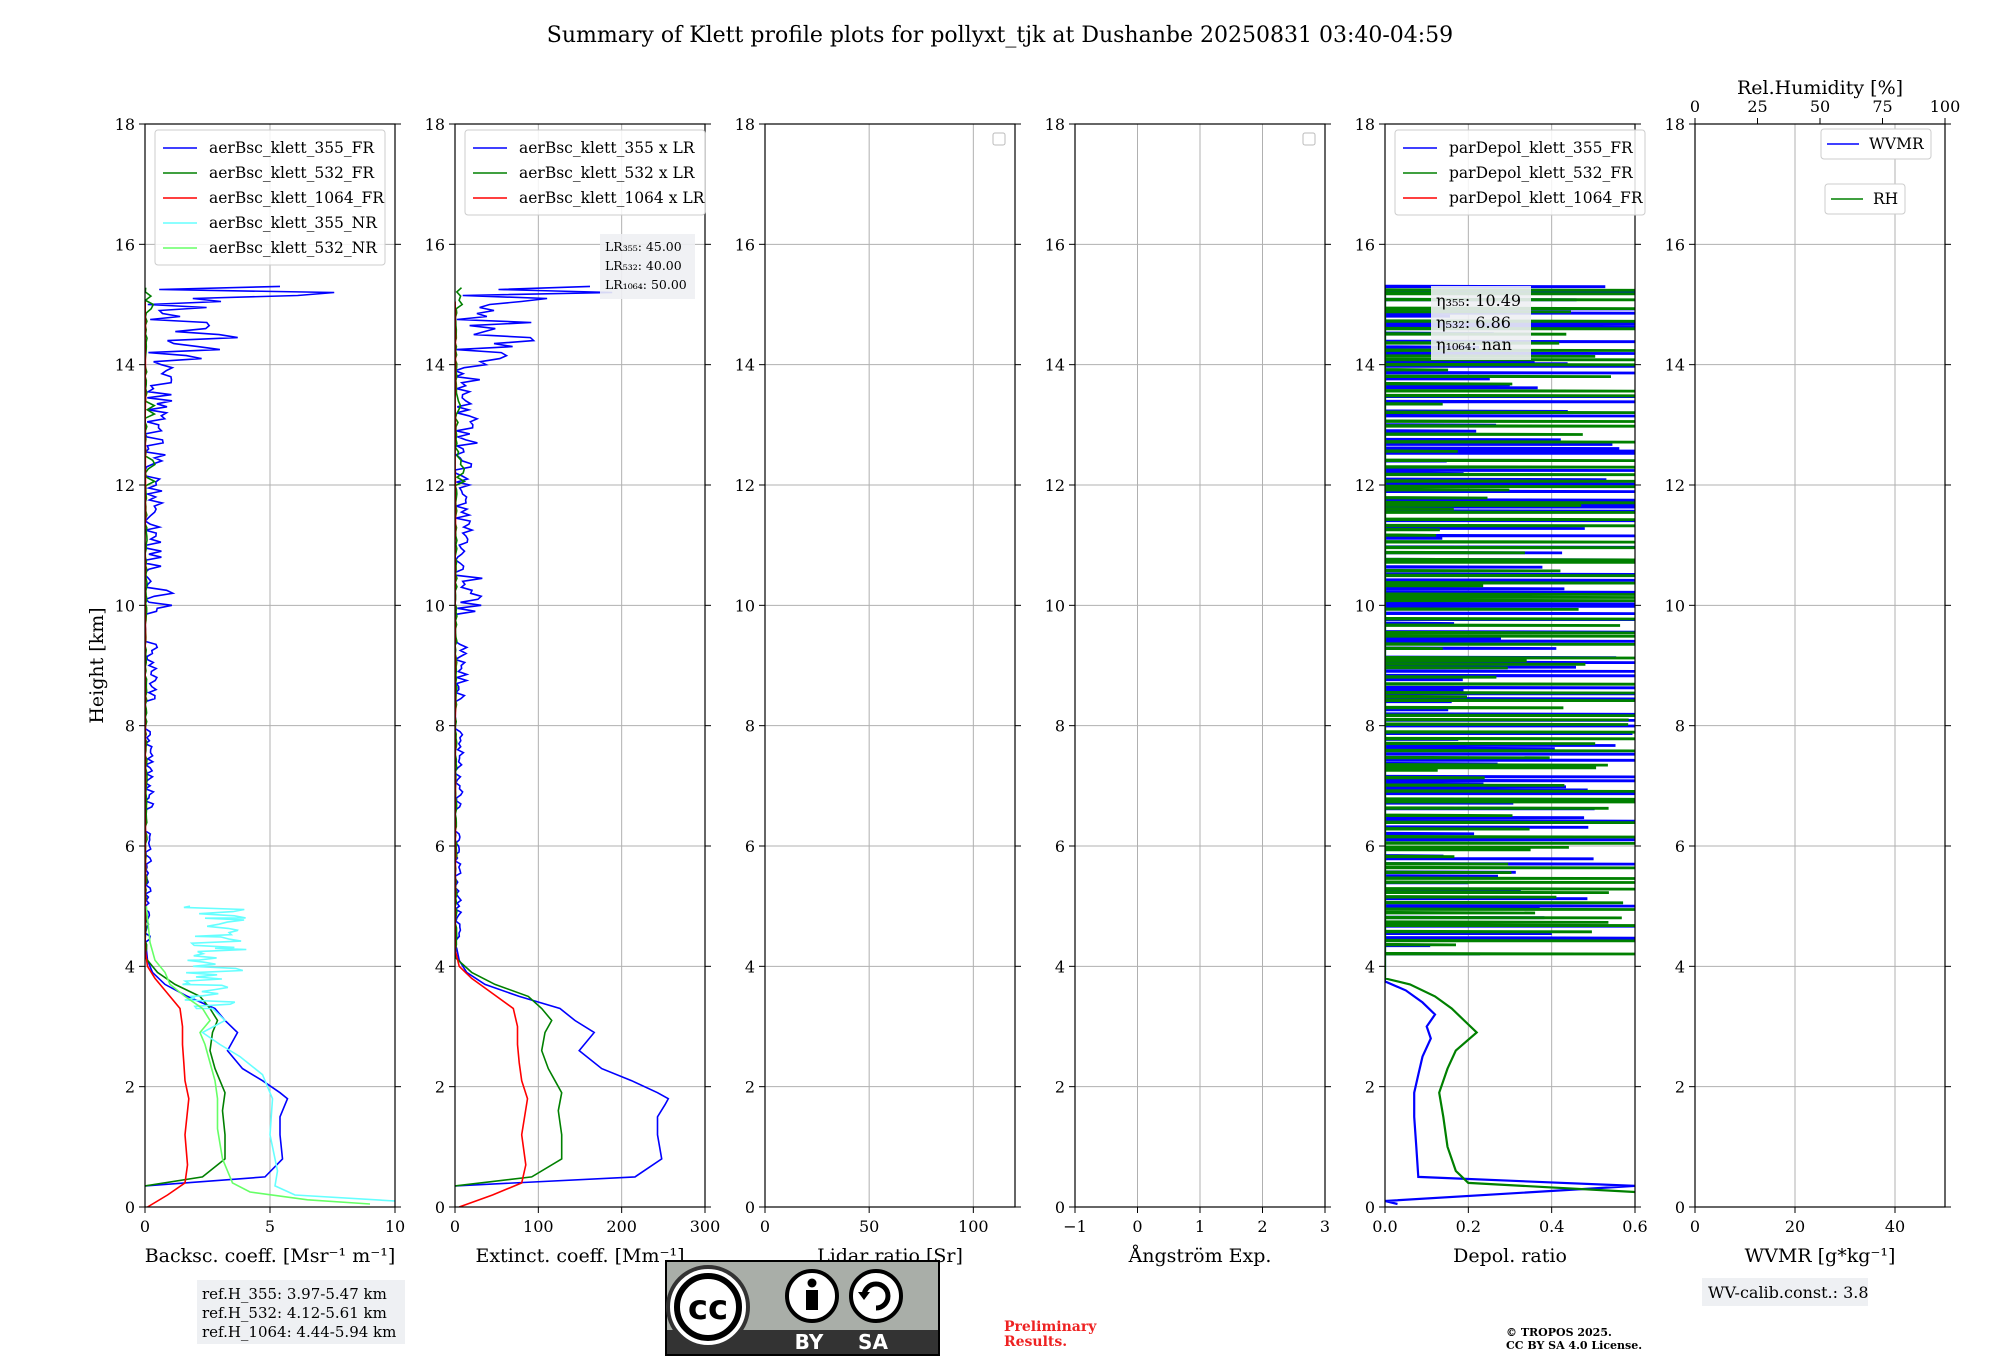 This screenshot has height=1360, width=2000. I want to click on x-tick-label: 0.0, so click(1384, 1226).